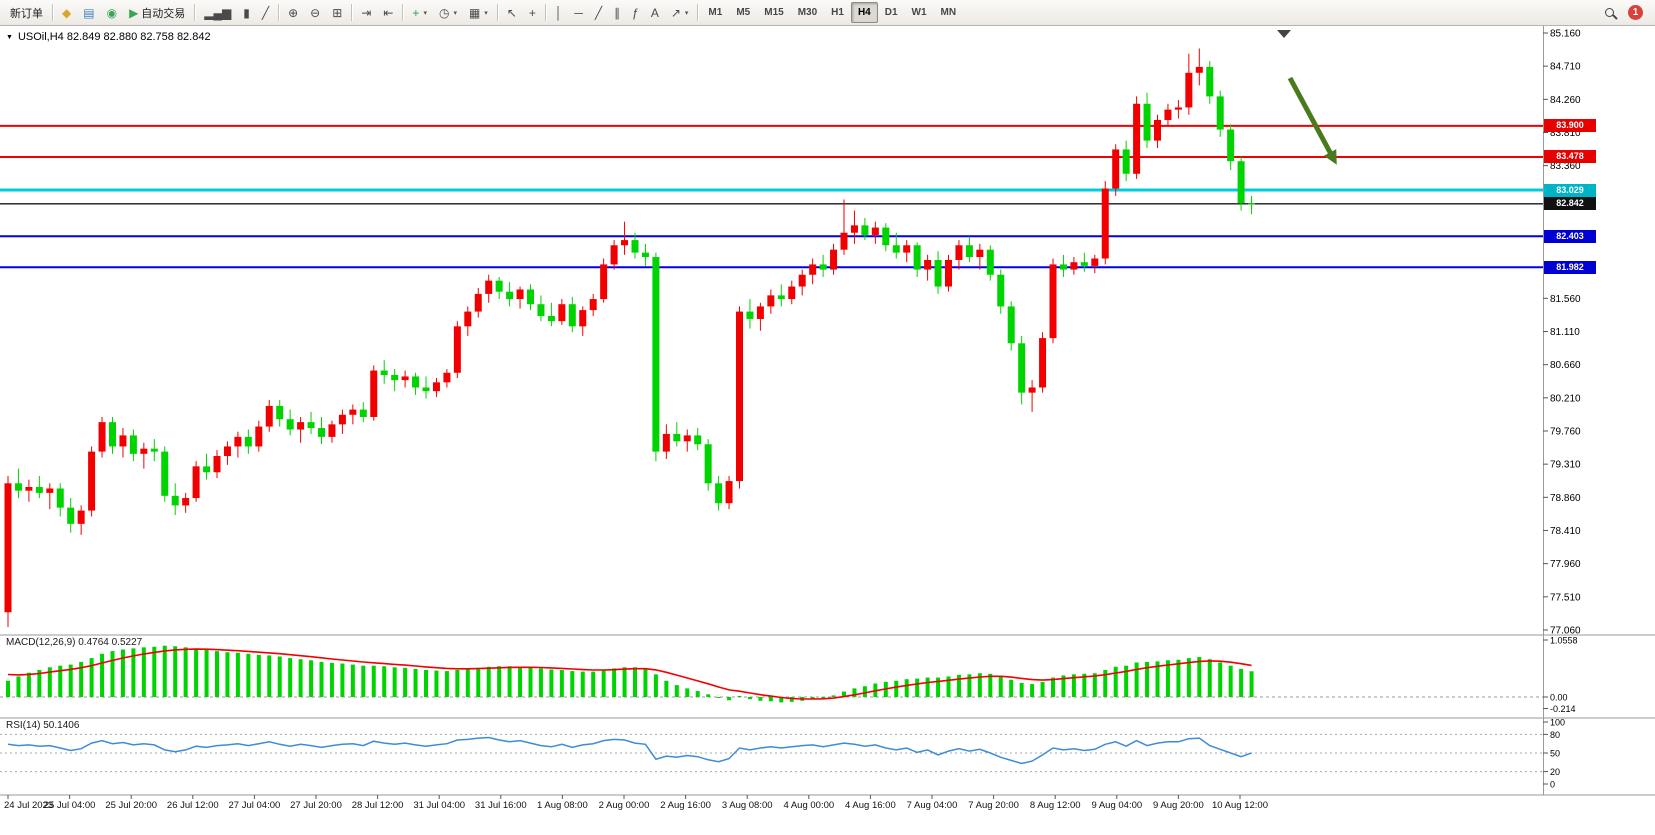  What do you see at coordinates (1555, 754) in the screenshot?
I see `svg-text: 50` at bounding box center [1555, 754].